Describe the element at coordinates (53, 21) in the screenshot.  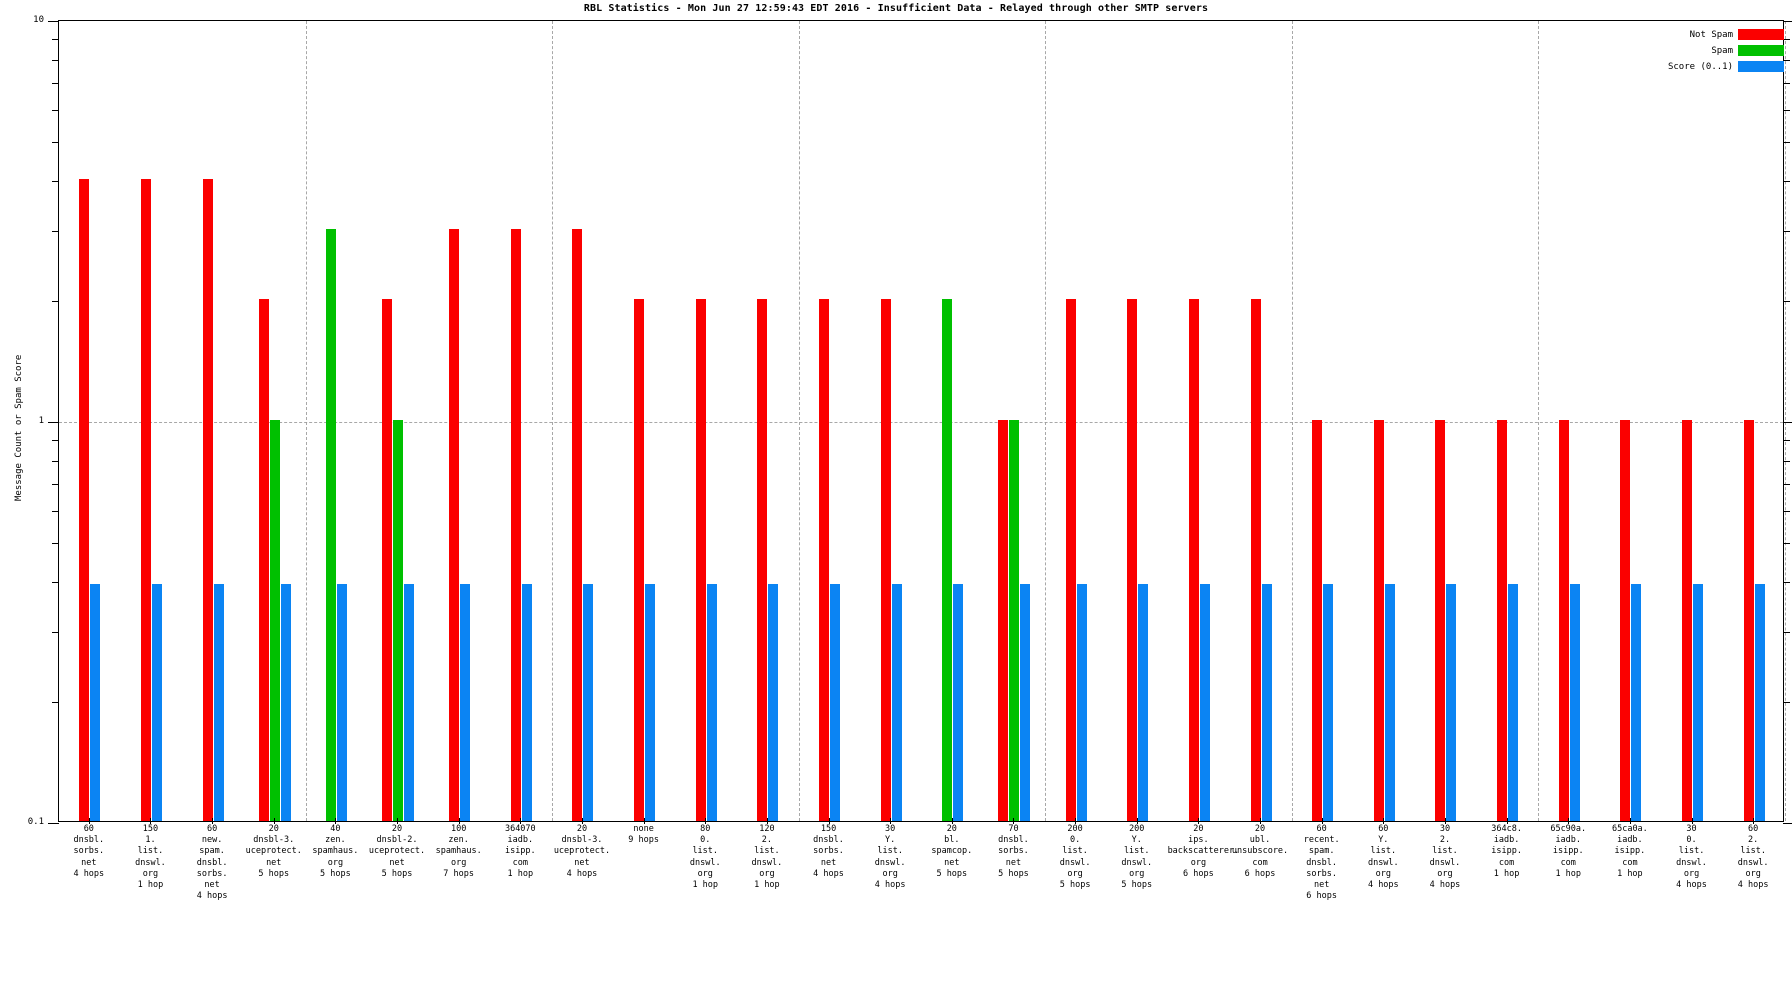
I see `y-axis-tick` at that location.